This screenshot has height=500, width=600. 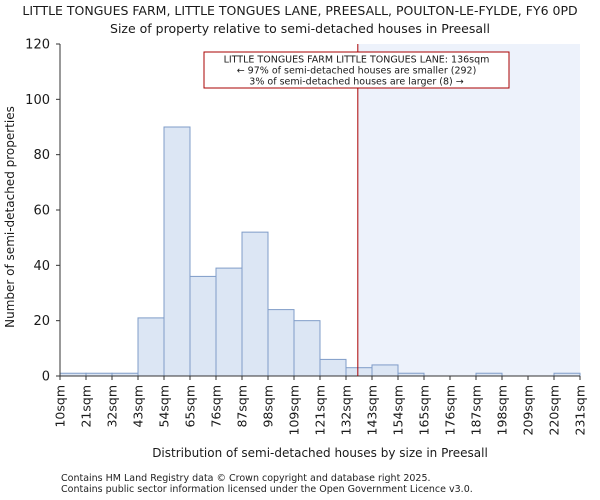 What do you see at coordinates (346, 410) in the screenshot?
I see `x-tick-label: 132sqm` at bounding box center [346, 410].